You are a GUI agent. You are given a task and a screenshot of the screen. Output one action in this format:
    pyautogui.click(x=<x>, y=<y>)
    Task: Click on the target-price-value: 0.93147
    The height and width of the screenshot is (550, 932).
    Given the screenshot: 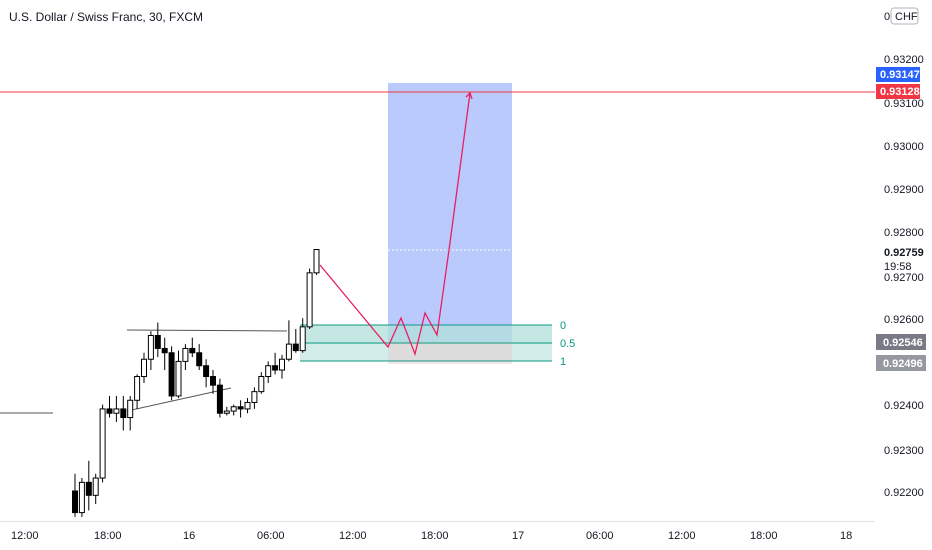 What is the action you would take?
    pyautogui.click(x=900, y=75)
    